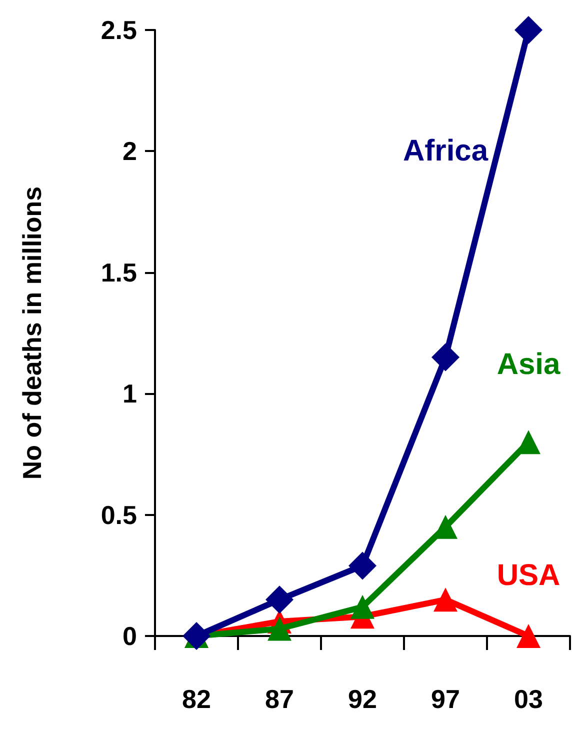 This screenshot has height=740, width=575. What do you see at coordinates (528, 575) in the screenshot?
I see `series-label: USA` at bounding box center [528, 575].